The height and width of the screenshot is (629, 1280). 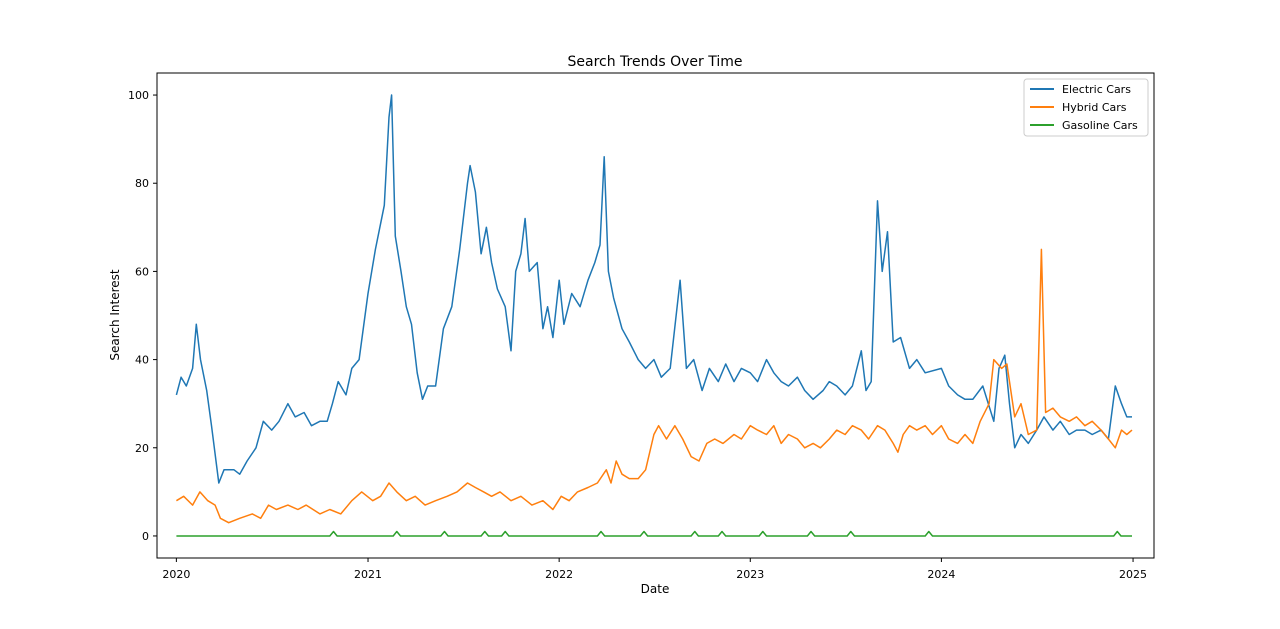 What do you see at coordinates (1094, 107) in the screenshot?
I see `legend-label-hybrid-cars: Hybrid Cars` at bounding box center [1094, 107].